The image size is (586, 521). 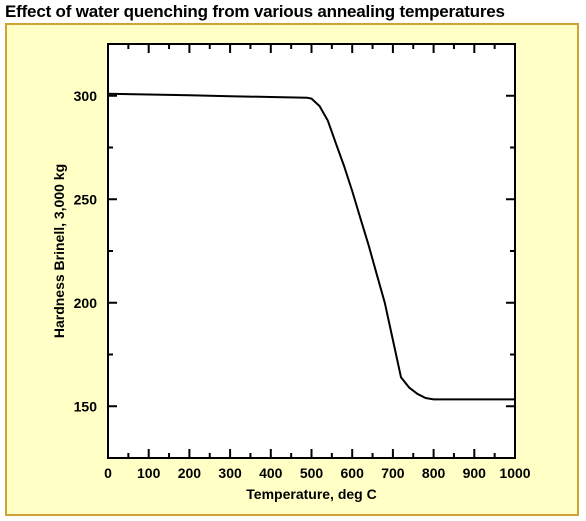 I want to click on x-tick-label: 300, so click(x=230, y=473).